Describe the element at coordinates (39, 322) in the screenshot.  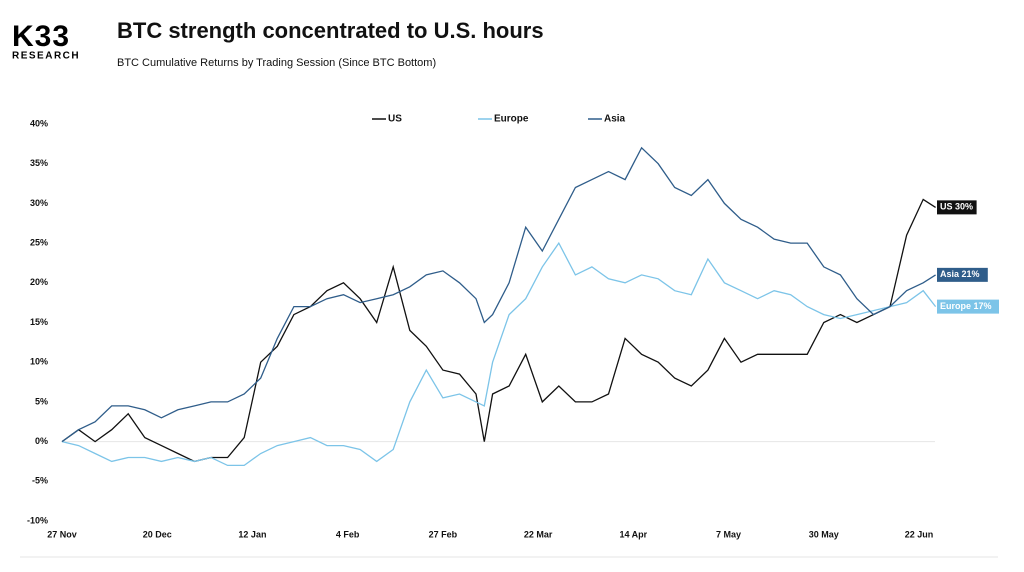
I see `y-tick-label: 15%` at that location.